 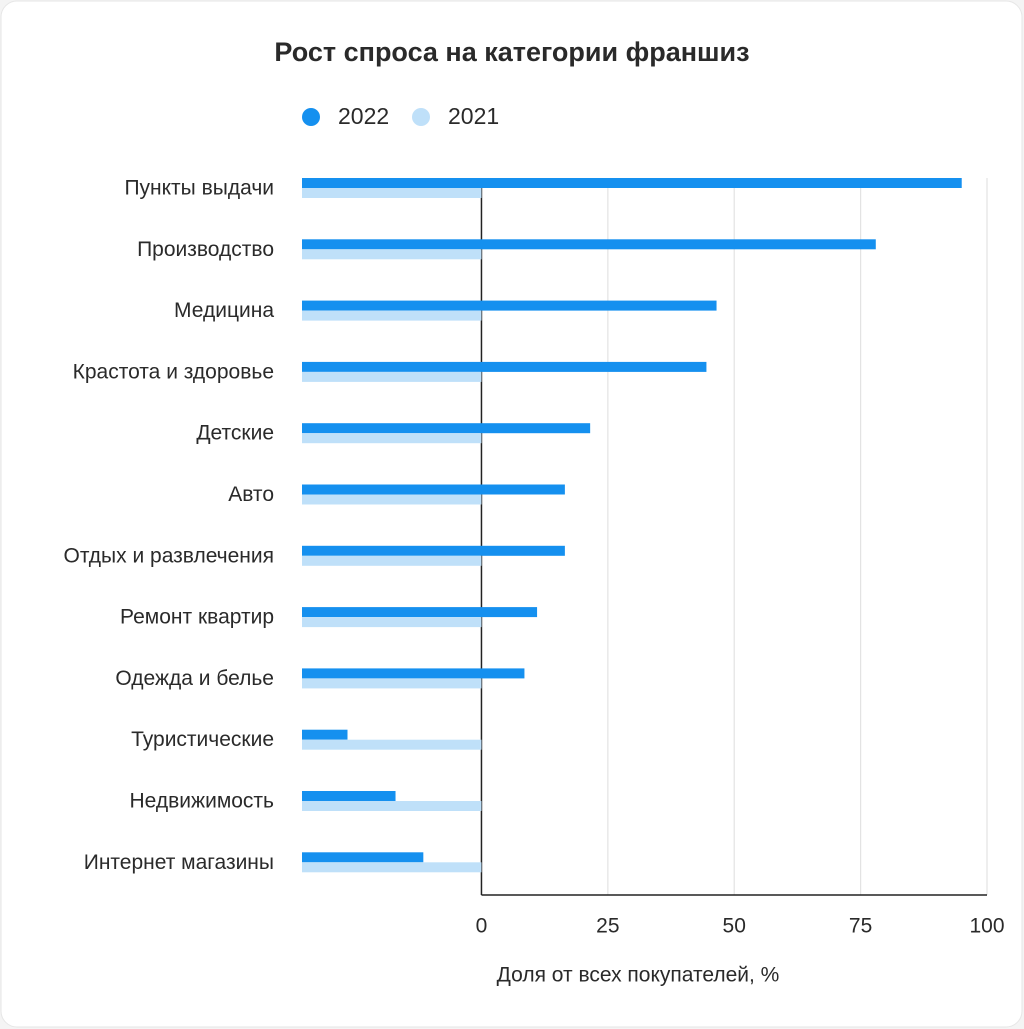 What do you see at coordinates (173, 371) in the screenshot?
I see `y-tick-label: Крастота и здоровье` at bounding box center [173, 371].